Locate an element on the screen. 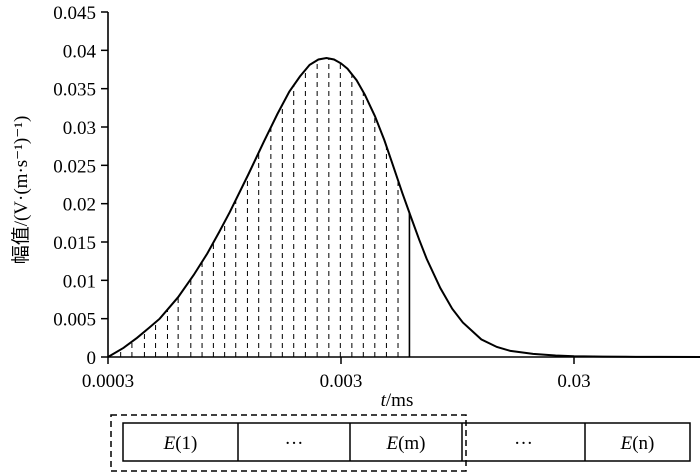  y-tick-label: 0.045 is located at coordinates (74, 13).